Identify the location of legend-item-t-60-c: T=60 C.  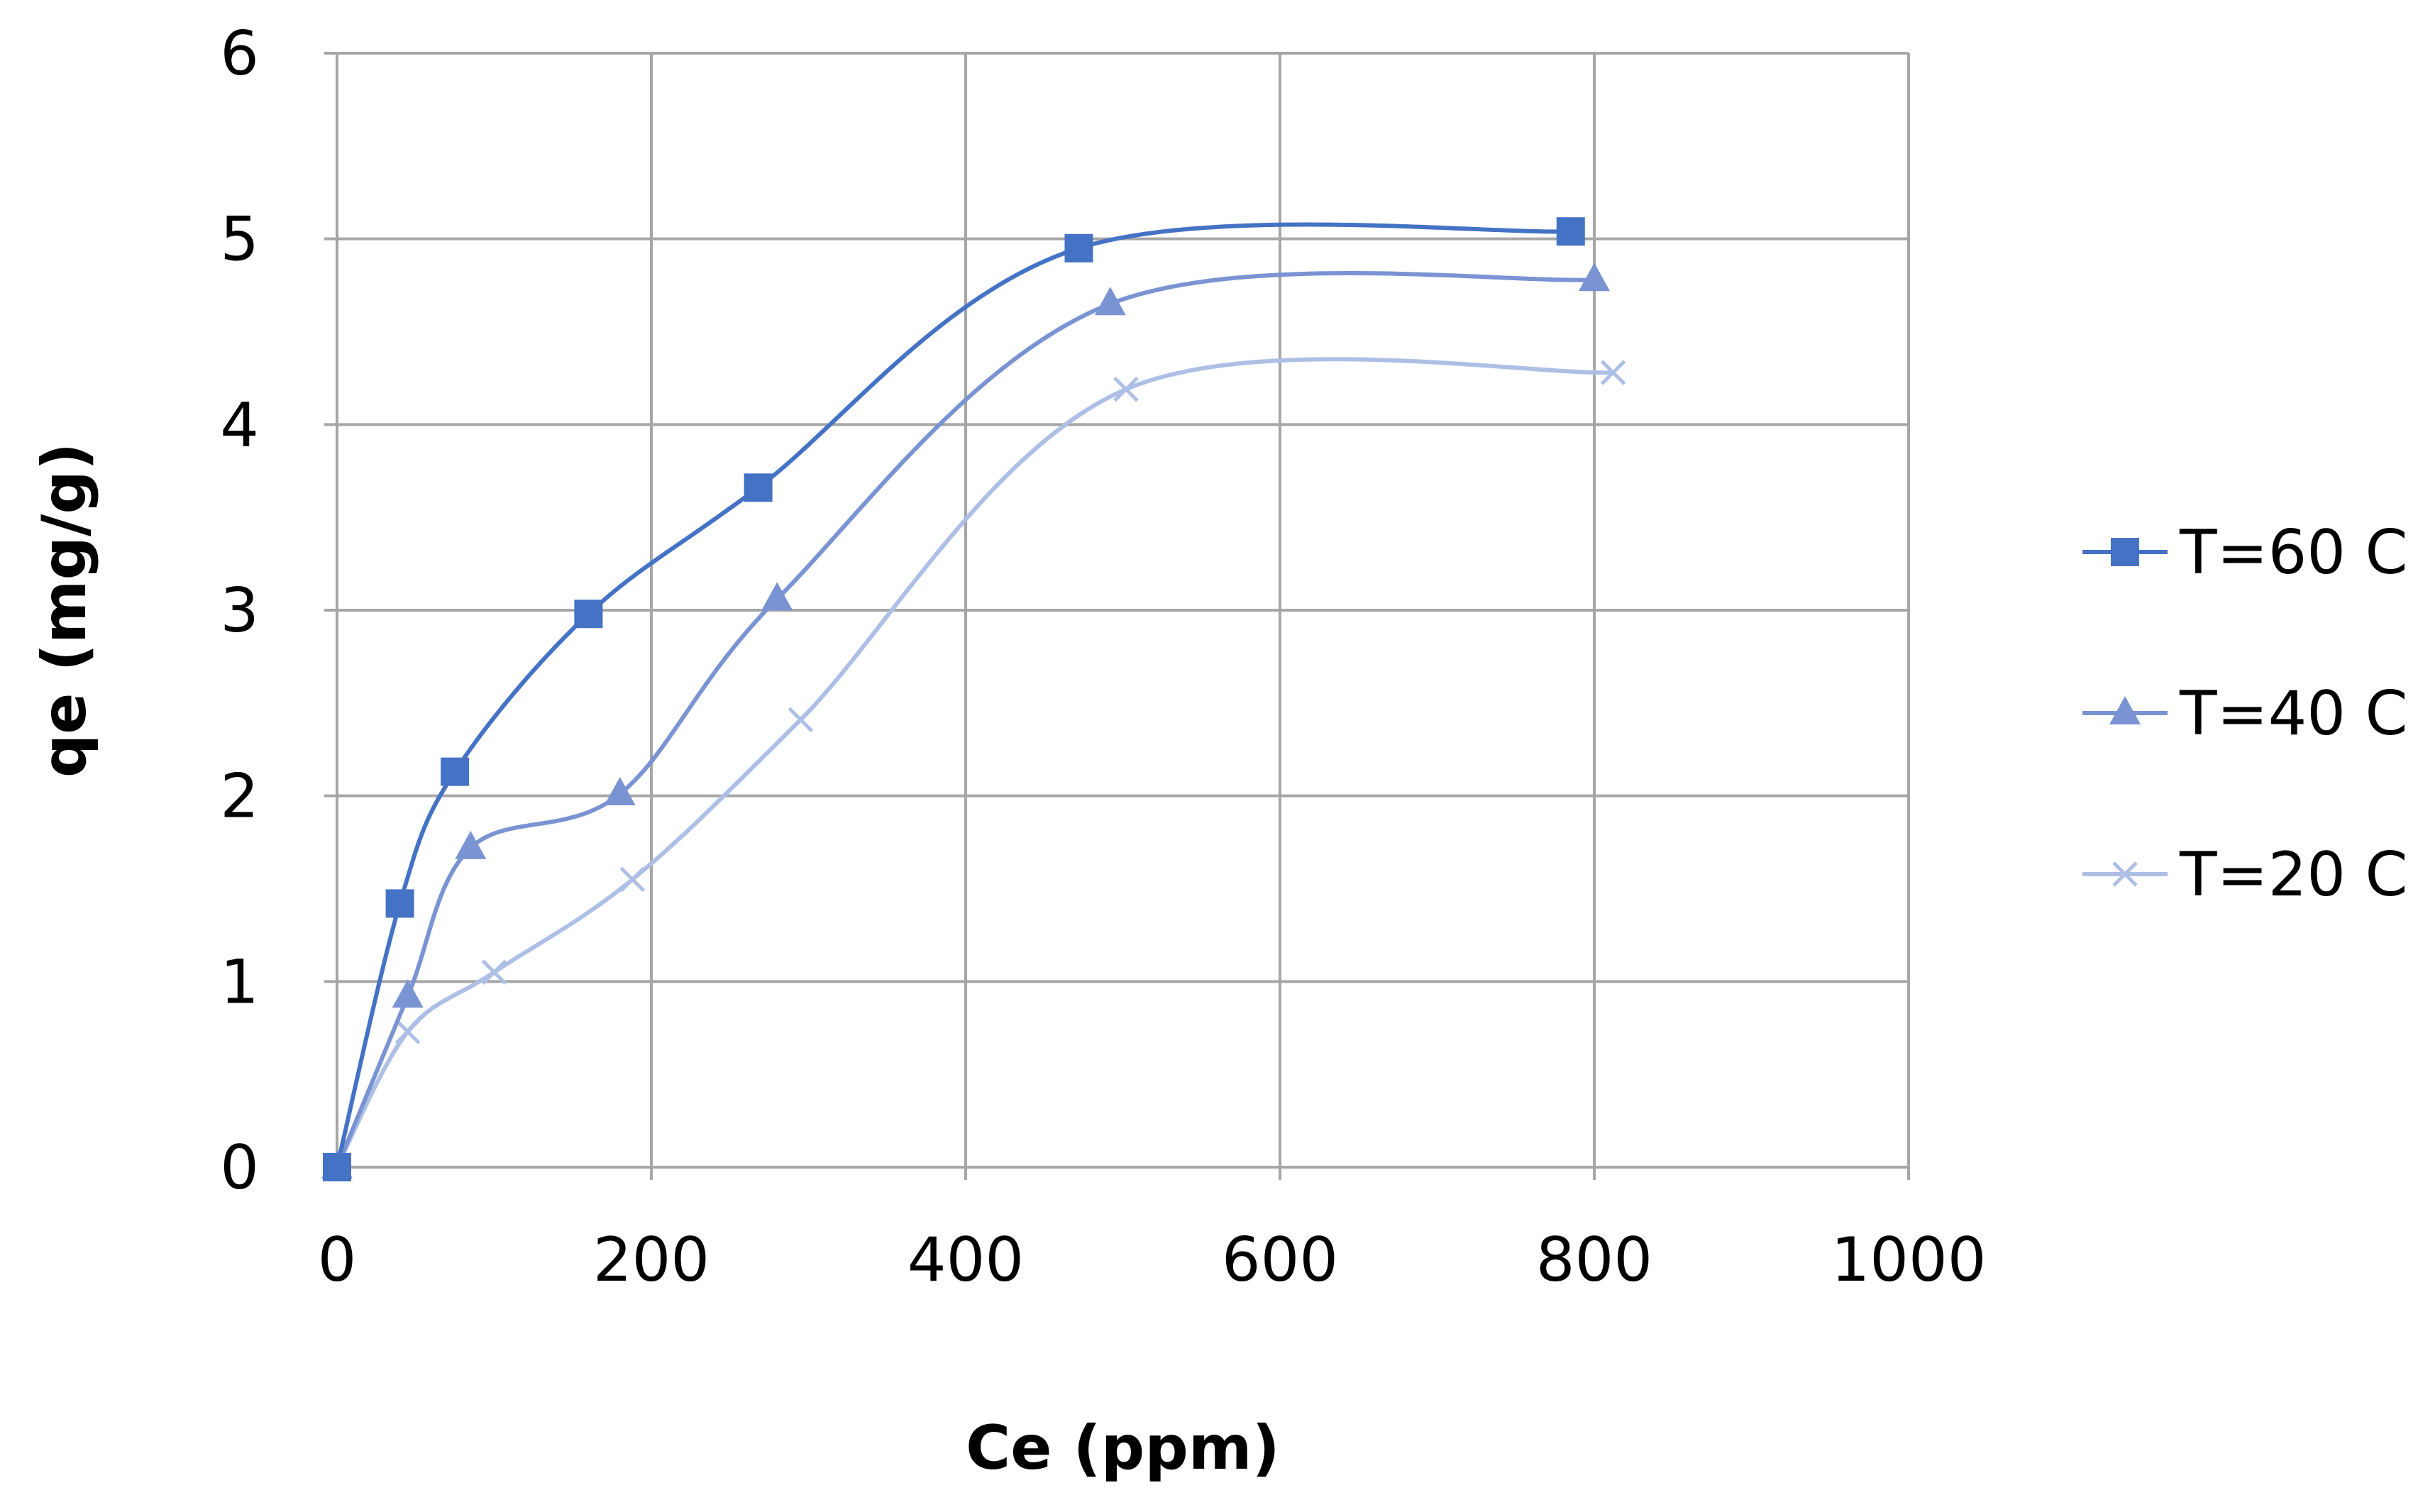
(2244, 552).